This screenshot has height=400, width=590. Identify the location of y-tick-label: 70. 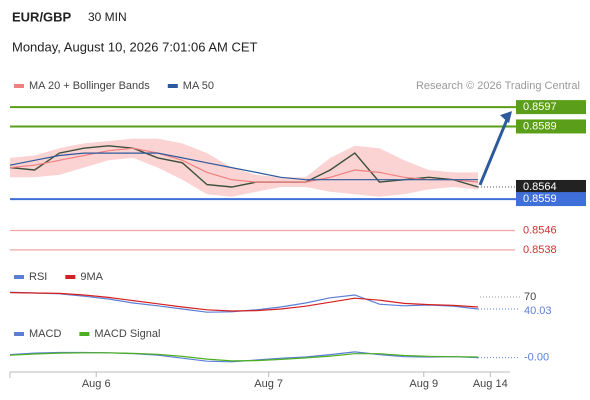
(530, 297).